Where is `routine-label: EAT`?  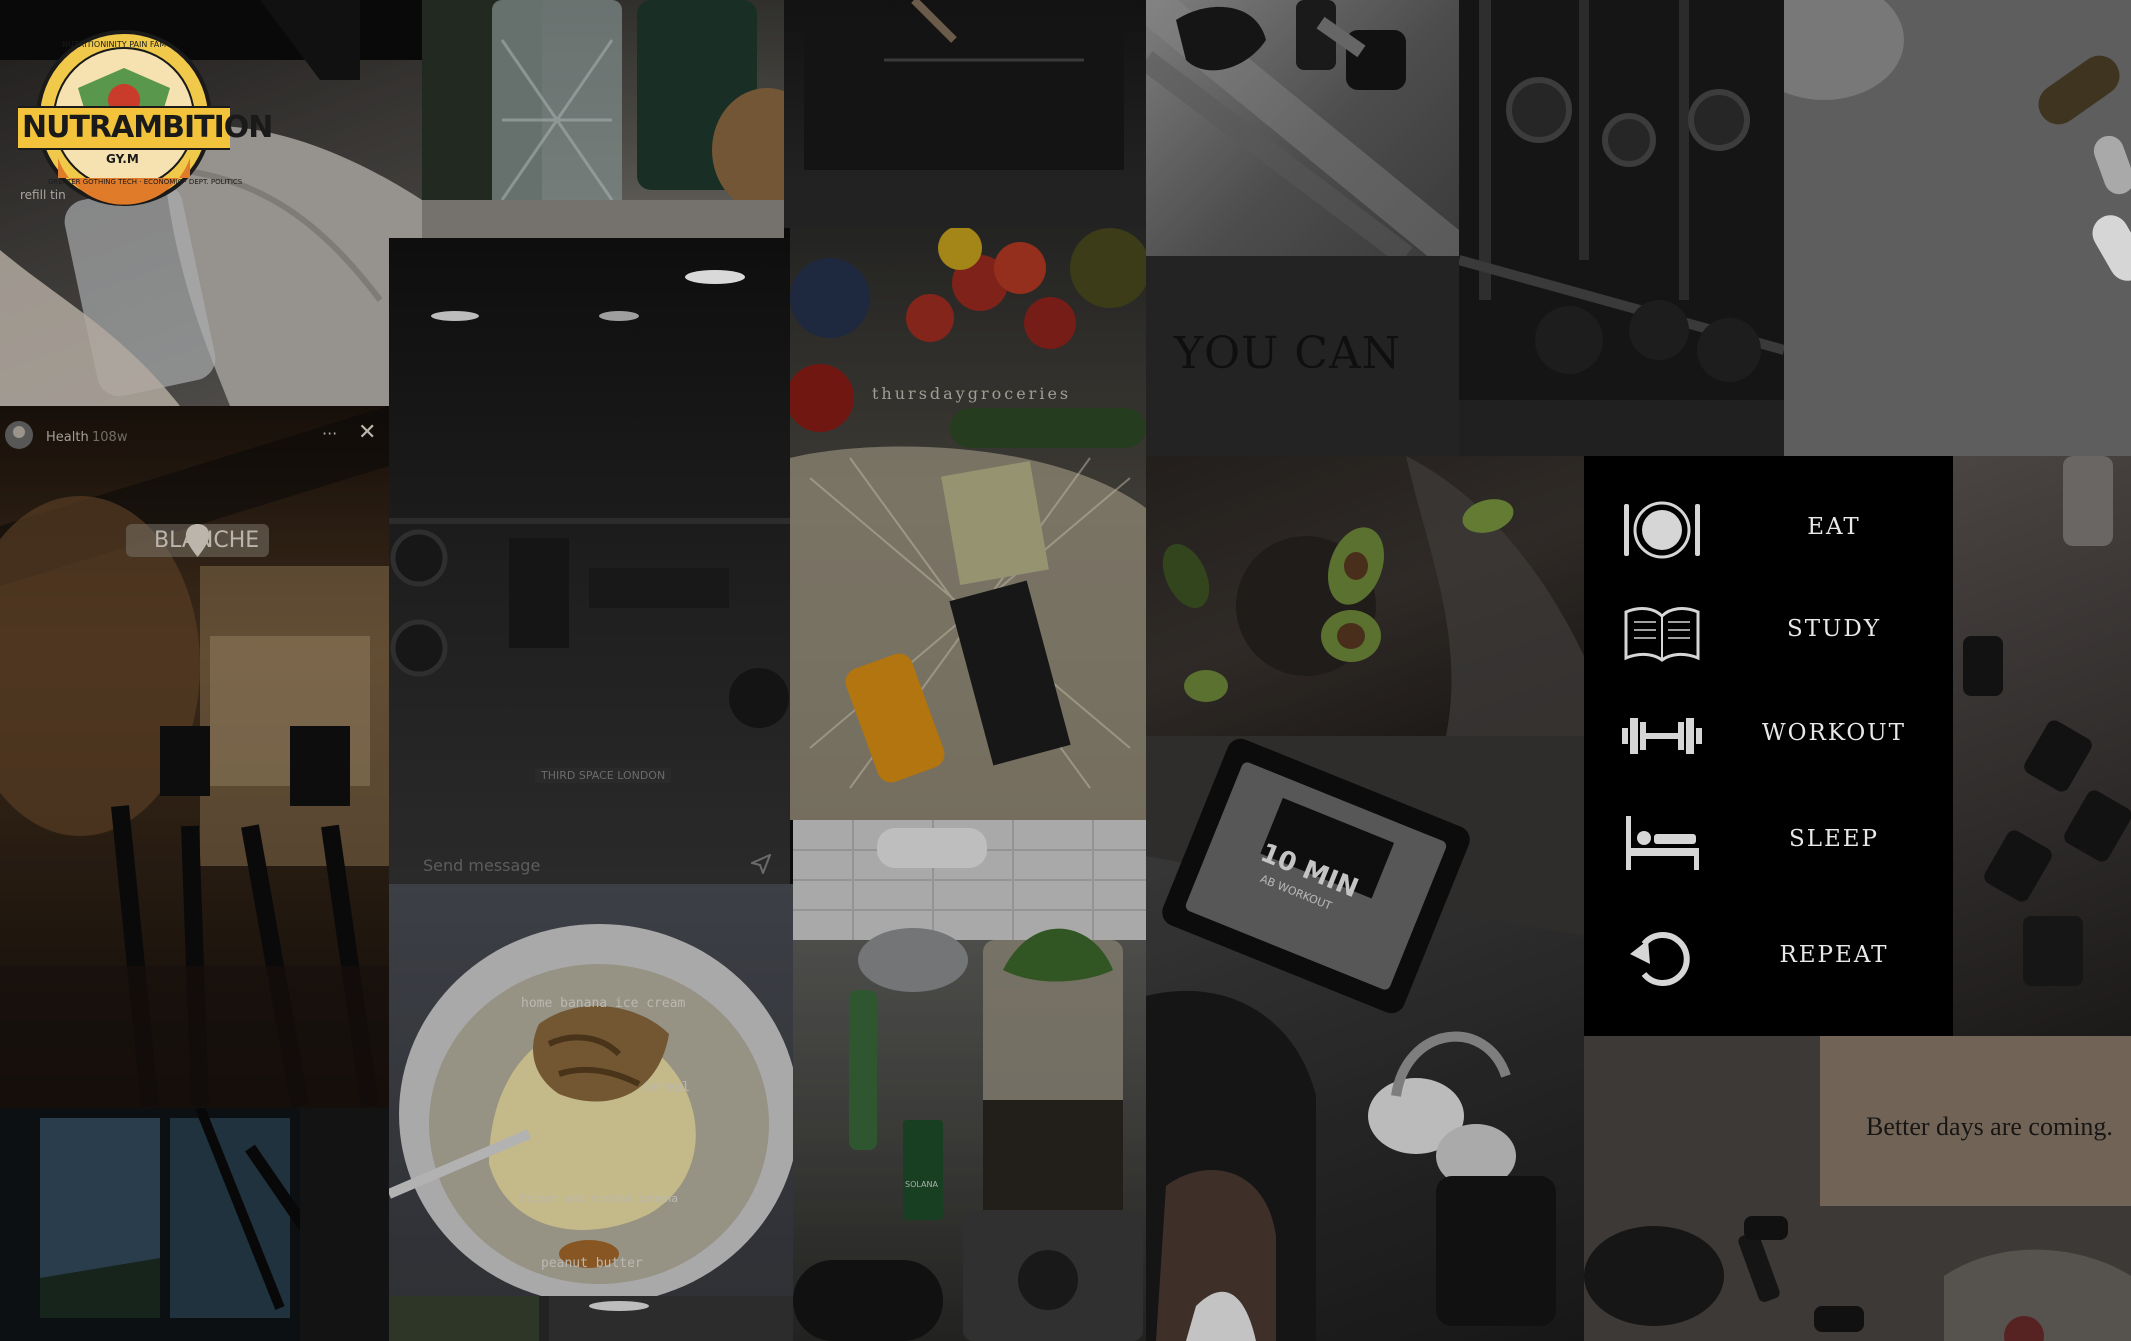 routine-label: EAT is located at coordinates (1834, 527).